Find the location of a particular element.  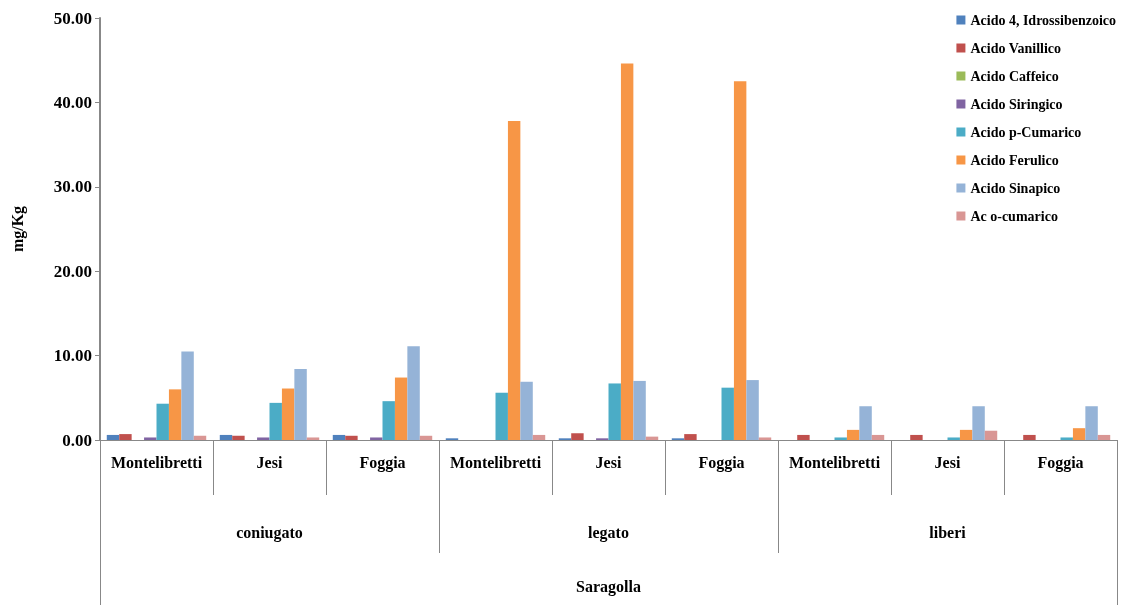

legend-label: Acido Caffeico is located at coordinates (1014, 76).